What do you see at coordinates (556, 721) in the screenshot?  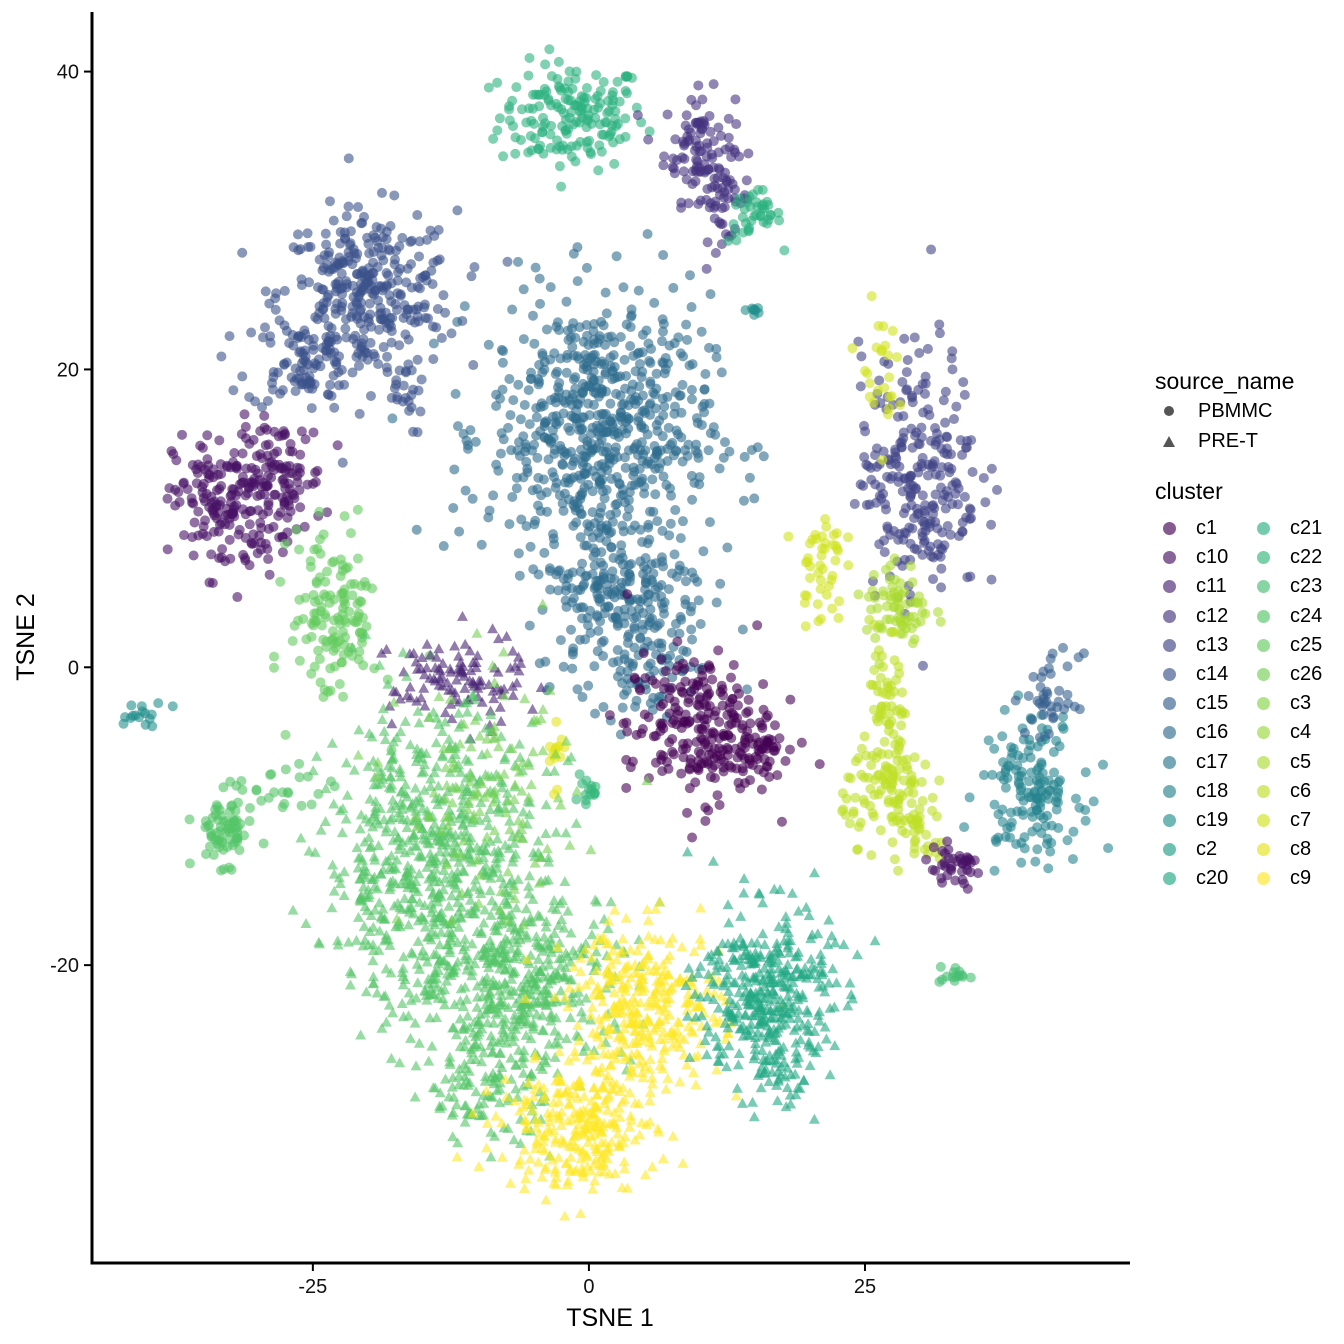 I see `data-point-c8` at bounding box center [556, 721].